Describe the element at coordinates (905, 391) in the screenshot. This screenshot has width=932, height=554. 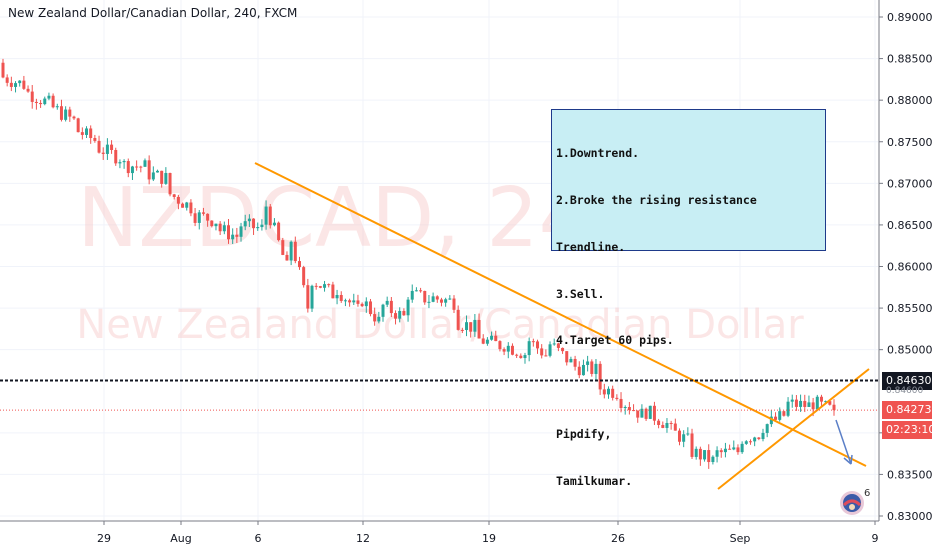
I see `resistance-sub-label: 0.84600` at that location.